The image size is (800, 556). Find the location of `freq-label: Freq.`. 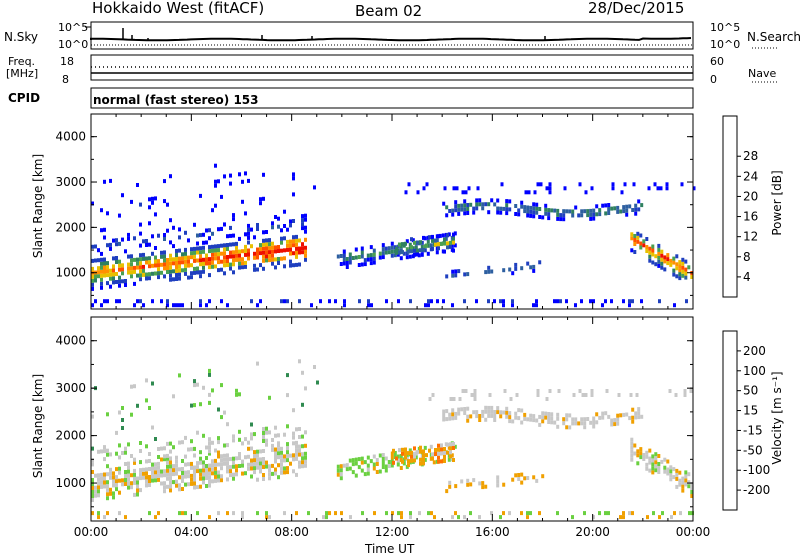

freq-label: Freq. is located at coordinates (22, 61).